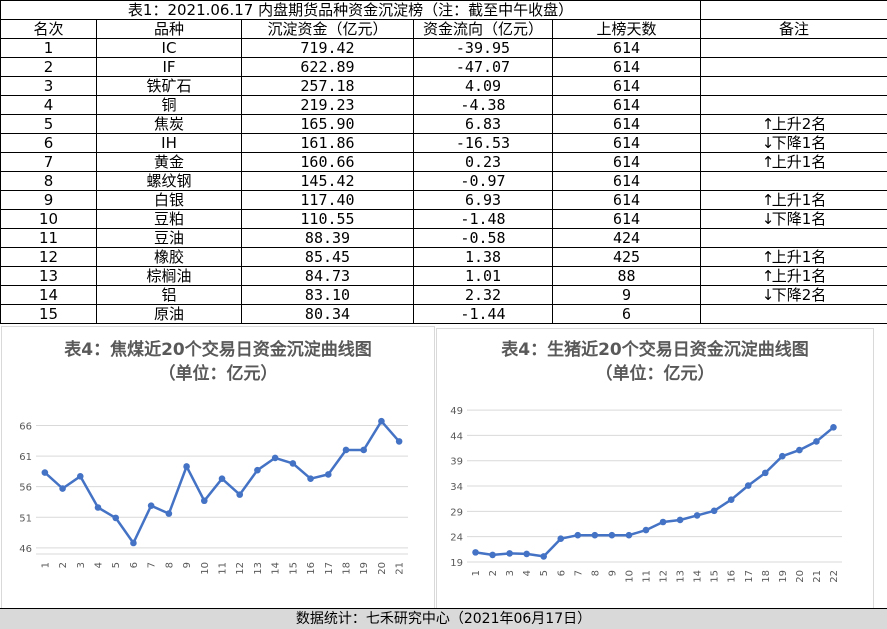 The height and width of the screenshot is (629, 887). Describe the element at coordinates (794, 29) in the screenshot. I see `header-note: 备注` at that location.